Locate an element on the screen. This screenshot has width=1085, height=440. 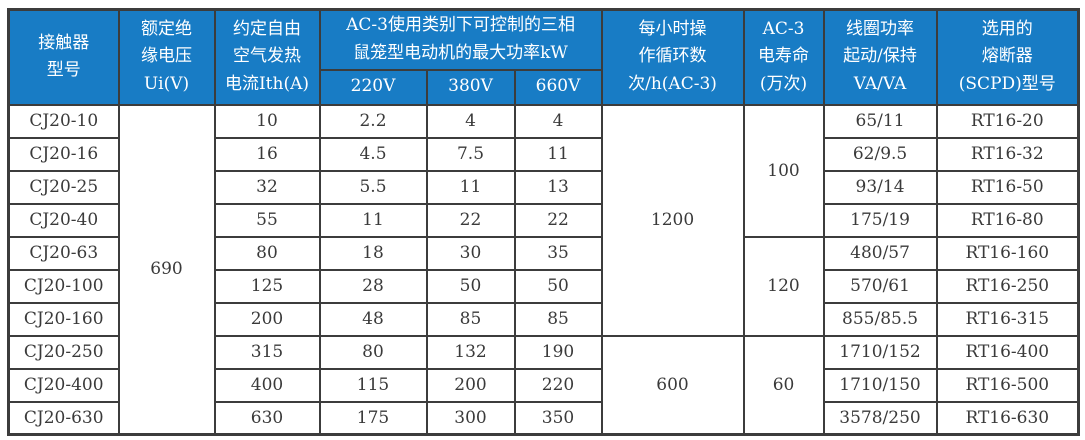
cell-ith: 16 is located at coordinates (267, 154).